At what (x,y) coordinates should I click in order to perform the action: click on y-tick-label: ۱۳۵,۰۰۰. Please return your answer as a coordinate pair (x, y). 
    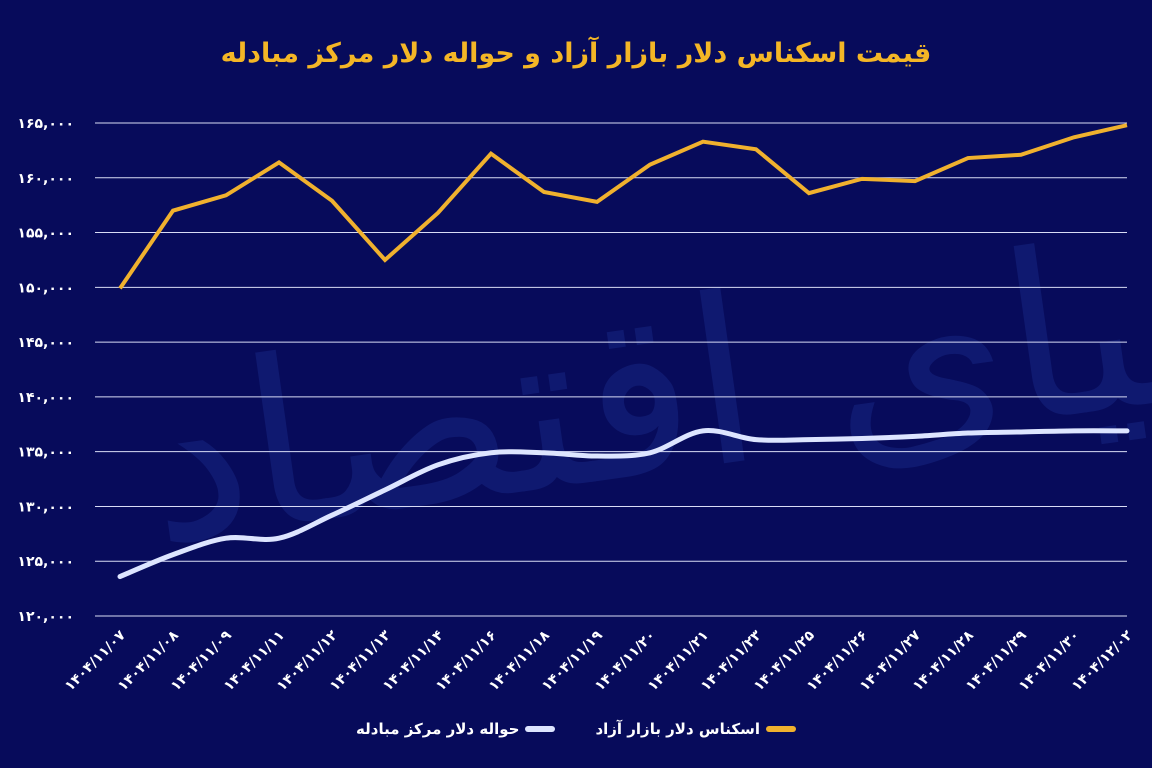
    Looking at the image, I should click on (45, 453).